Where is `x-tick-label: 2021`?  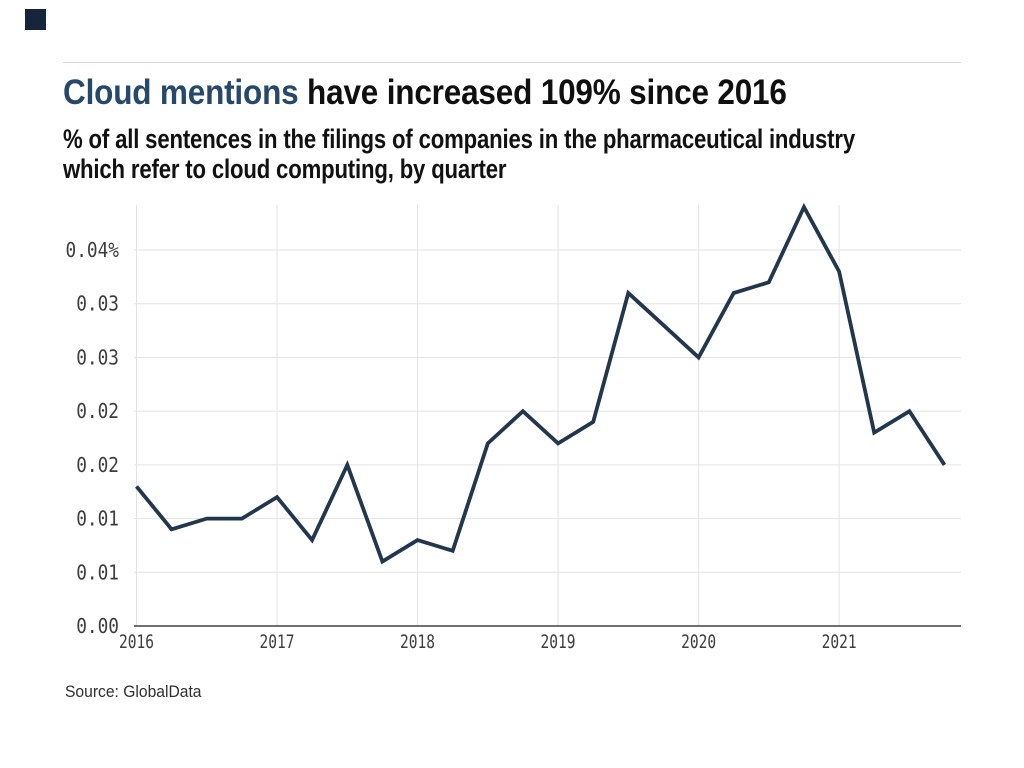
x-tick-label: 2021 is located at coordinates (839, 642).